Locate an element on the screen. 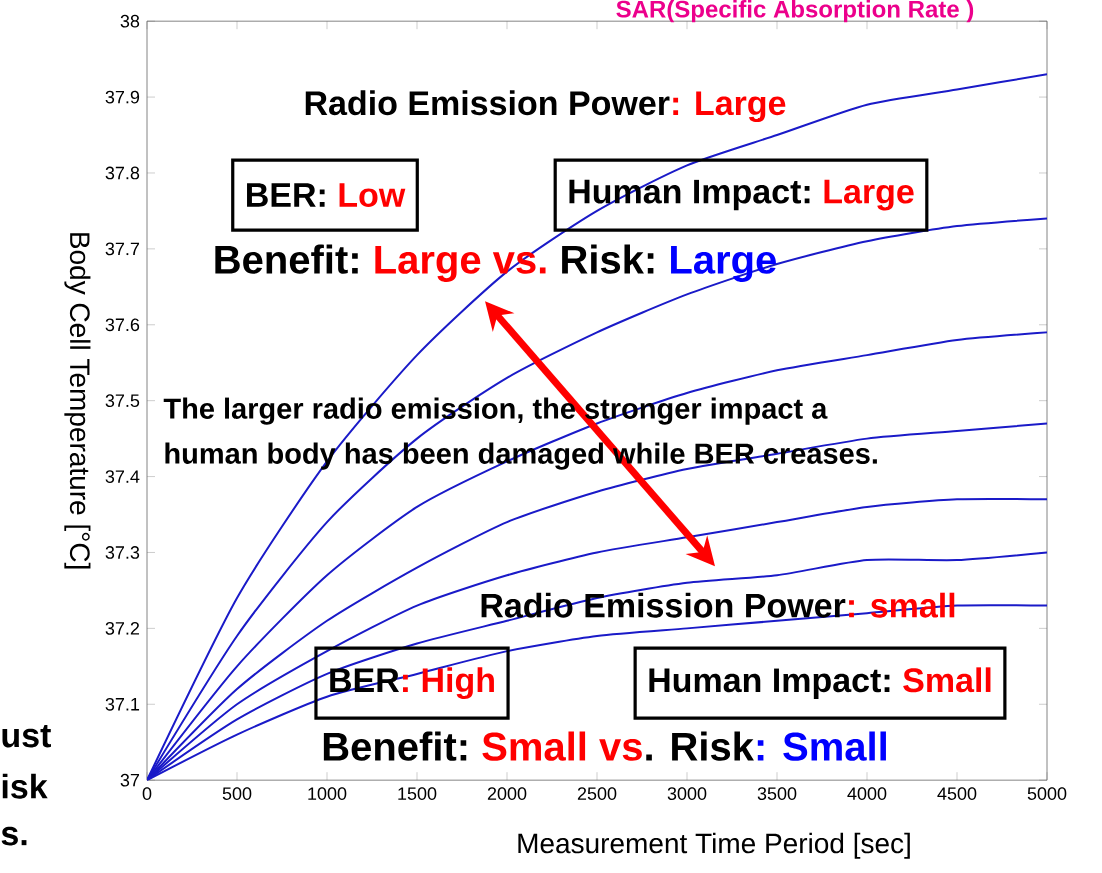 This screenshot has height=873, width=1102. text: s. is located at coordinates (14, 836).